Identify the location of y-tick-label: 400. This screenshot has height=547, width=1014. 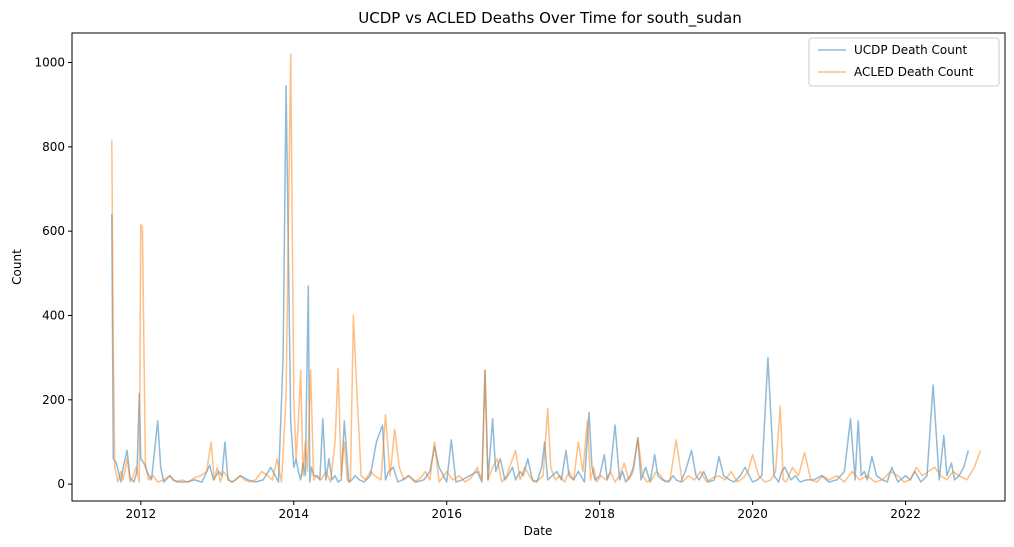
(53, 315).